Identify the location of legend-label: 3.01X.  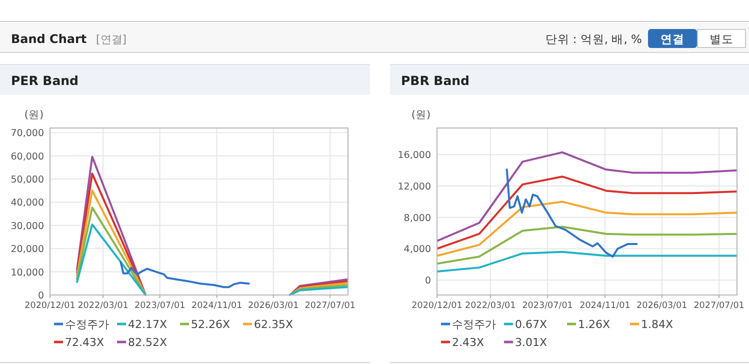
(531, 342).